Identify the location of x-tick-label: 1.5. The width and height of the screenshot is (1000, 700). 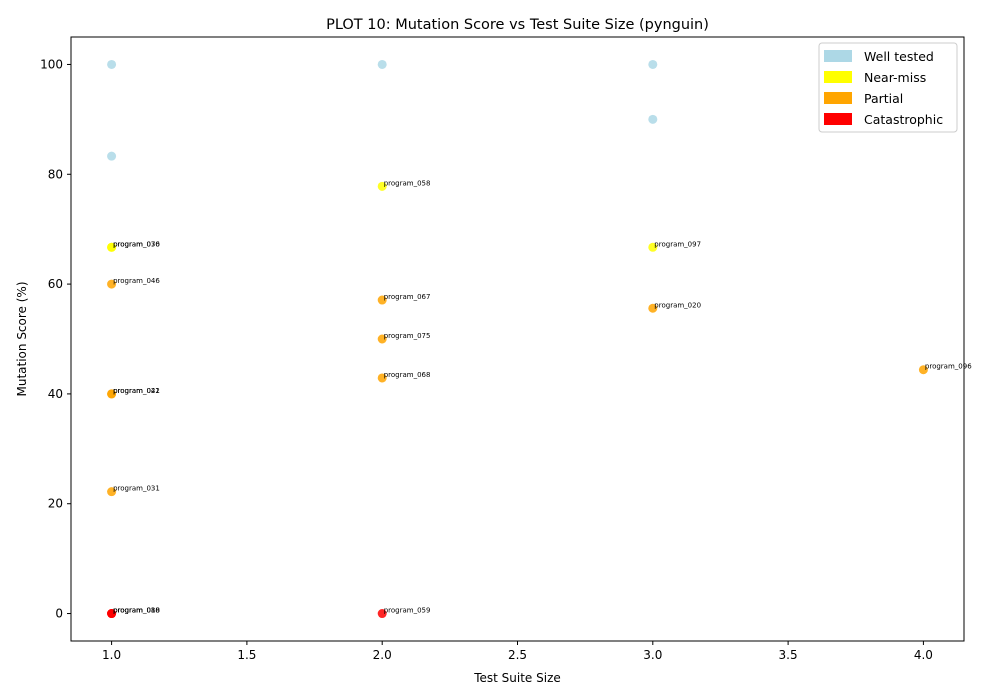
(246, 655).